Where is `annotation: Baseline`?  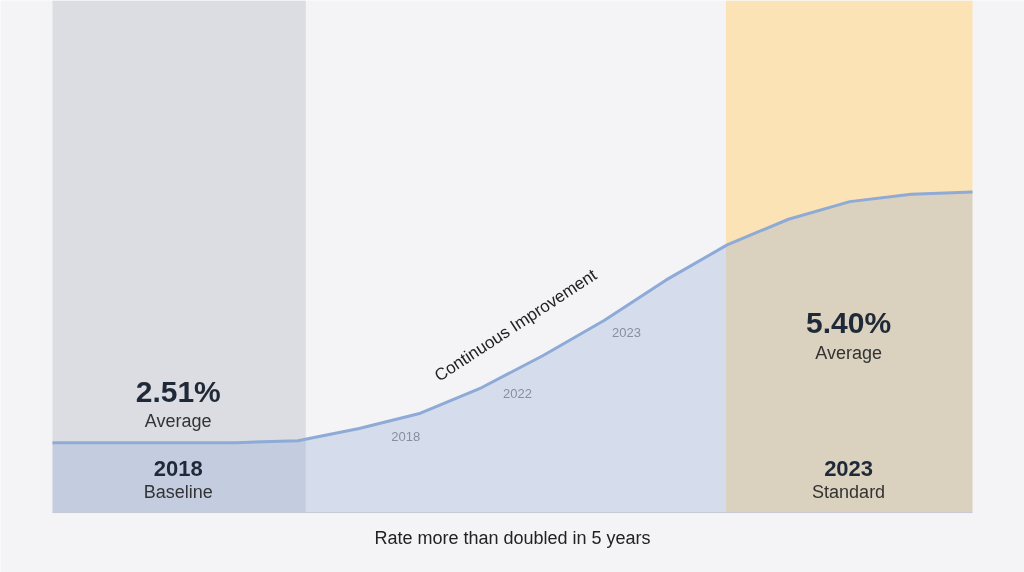 annotation: Baseline is located at coordinates (178, 491).